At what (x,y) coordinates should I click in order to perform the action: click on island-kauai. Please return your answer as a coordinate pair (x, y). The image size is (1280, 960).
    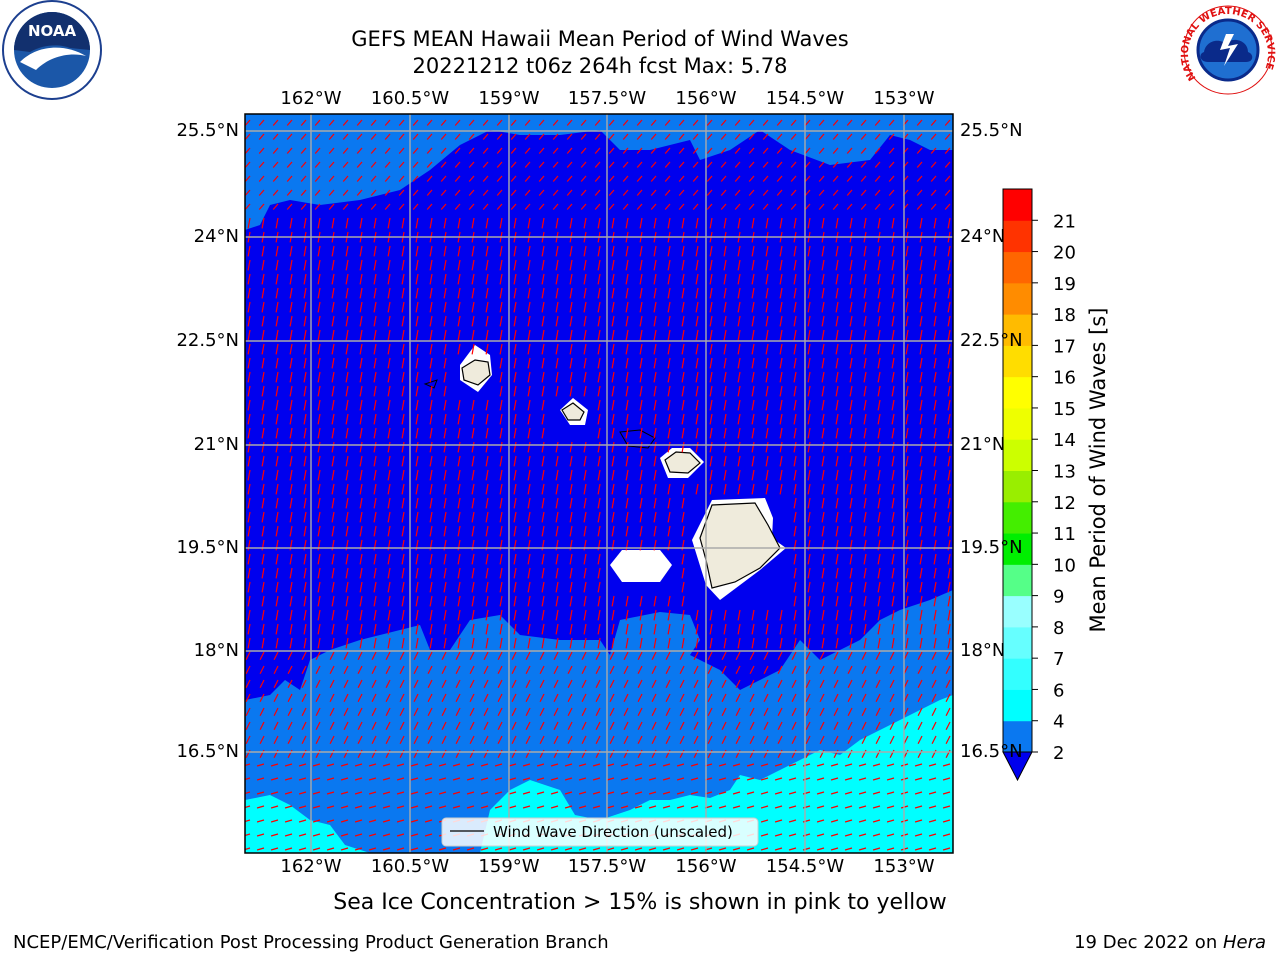
    Looking at the image, I should click on (476, 372).